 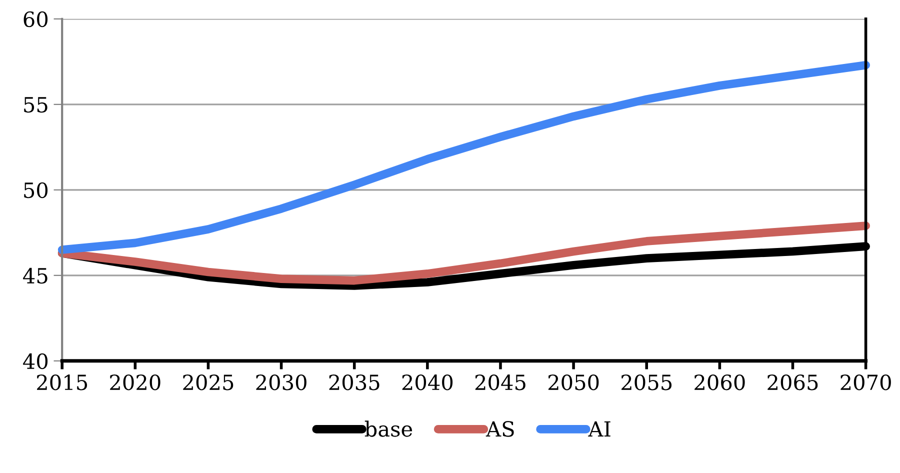 I want to click on legend-label: base, so click(x=388, y=428).